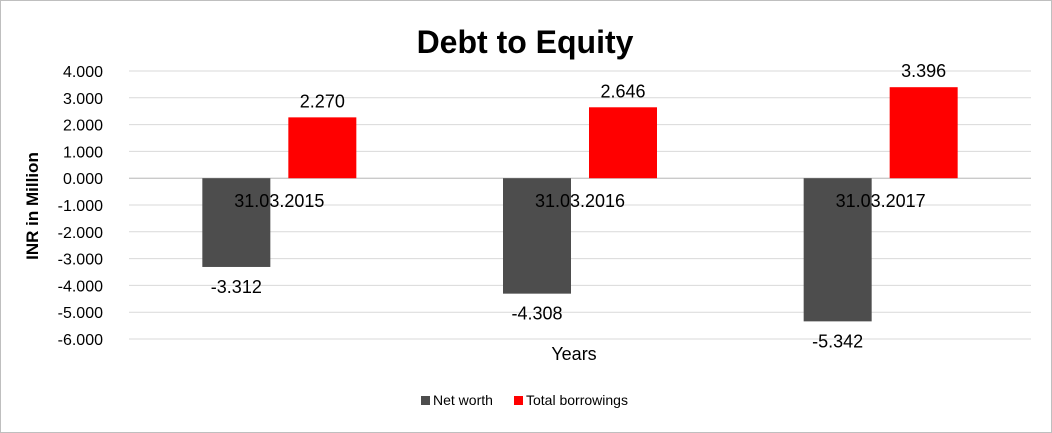  What do you see at coordinates (322, 101) in the screenshot?
I see `total-borrowings-data-label: 2.270` at bounding box center [322, 101].